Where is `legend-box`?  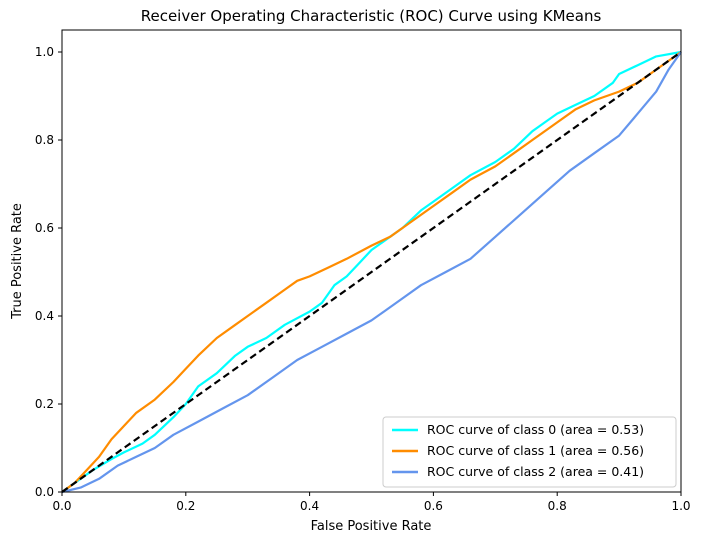 legend-box is located at coordinates (529, 452).